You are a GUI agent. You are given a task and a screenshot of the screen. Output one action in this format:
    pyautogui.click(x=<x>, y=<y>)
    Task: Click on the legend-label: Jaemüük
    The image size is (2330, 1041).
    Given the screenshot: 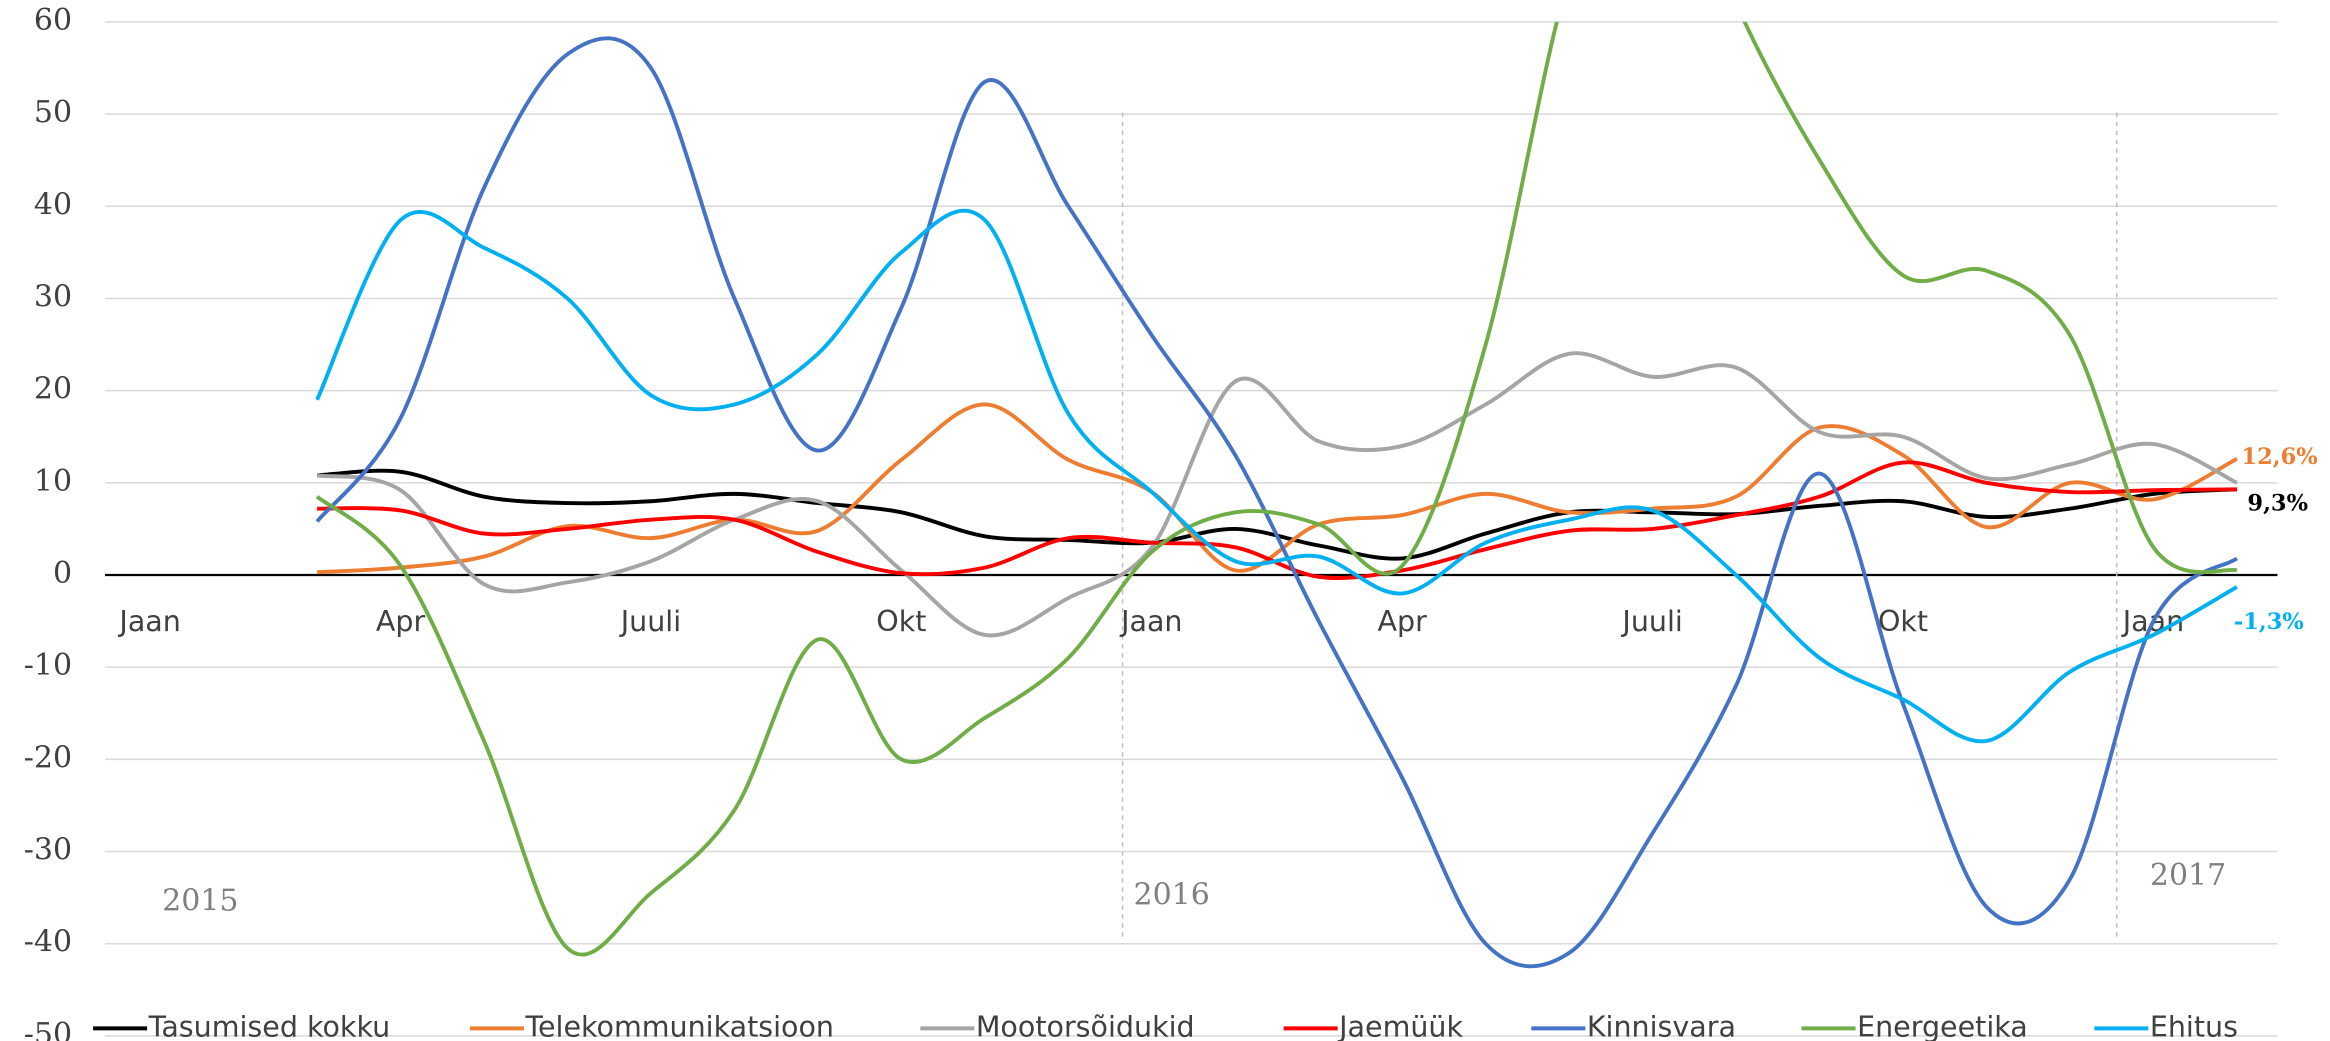 What is the action you would take?
    pyautogui.click(x=1400, y=1025)
    